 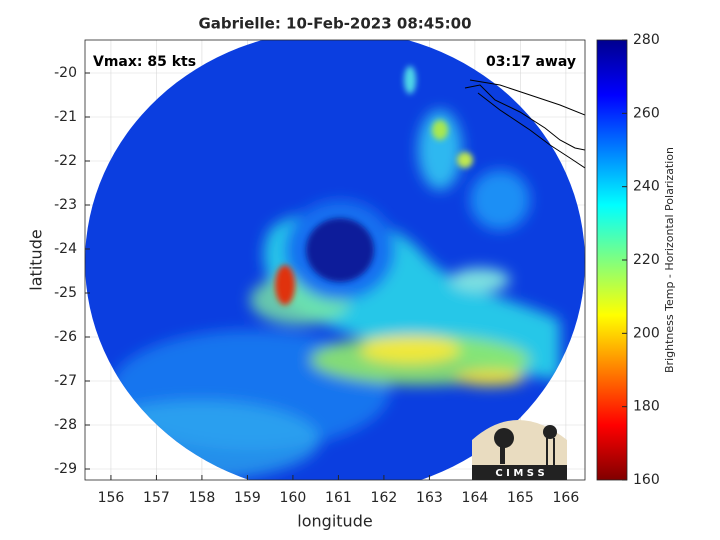 I want to click on x-tick-label: 165, so click(x=520, y=498).